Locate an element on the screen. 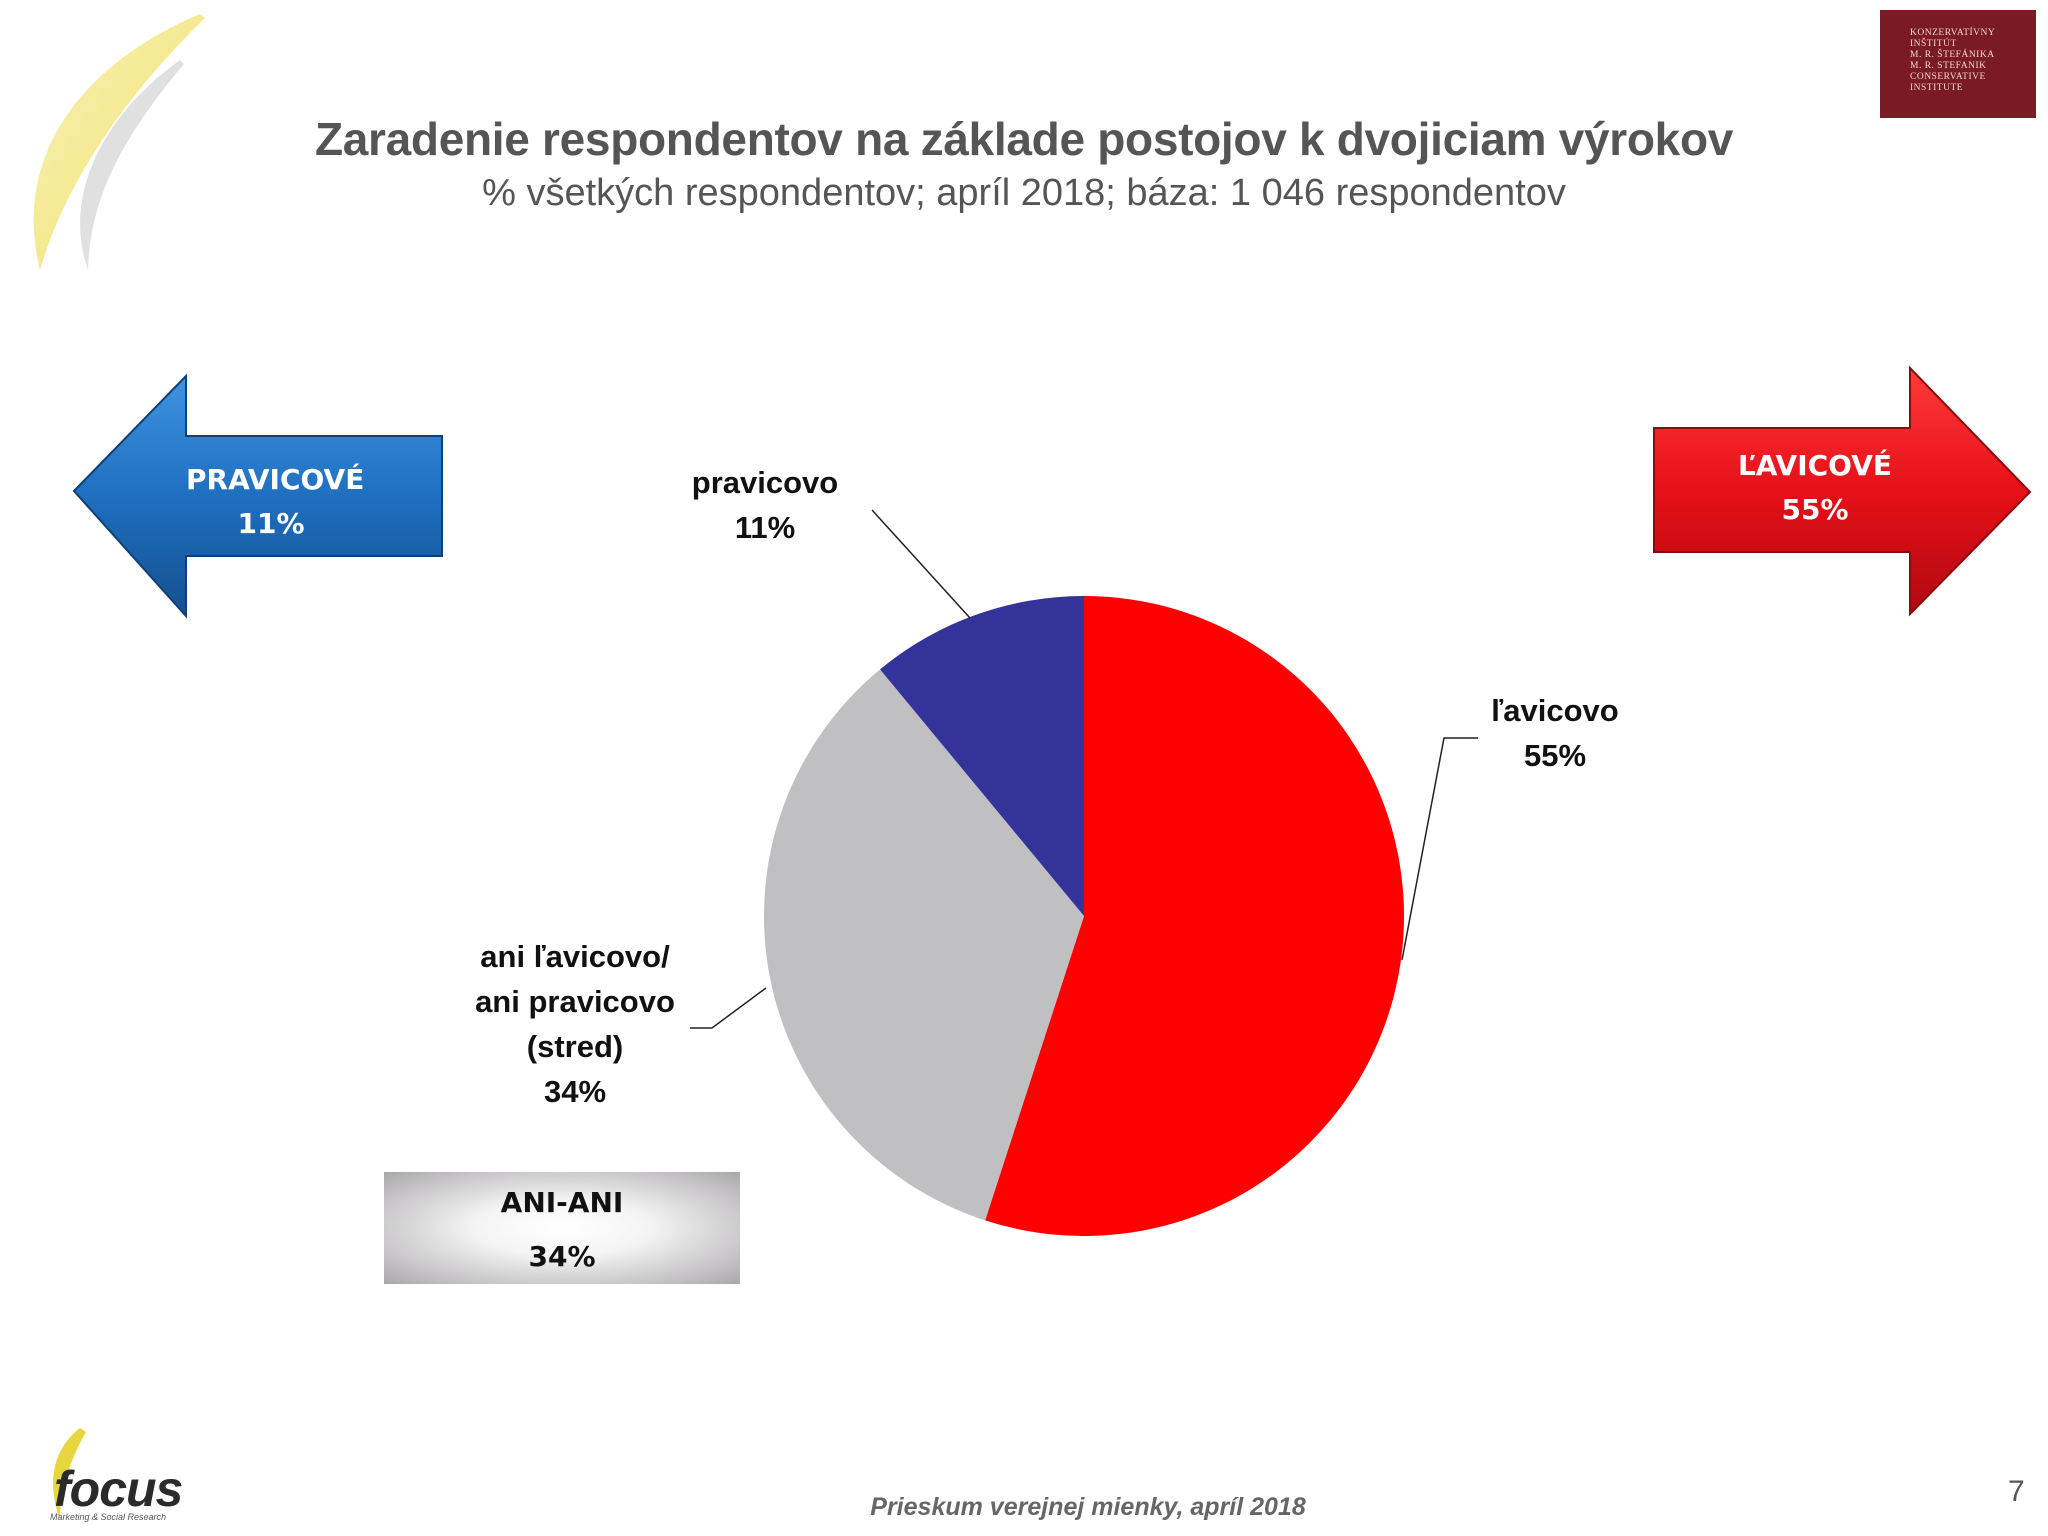 The width and height of the screenshot is (2048, 1536). slice-label-line: ani pravicovo is located at coordinates (575, 1001).